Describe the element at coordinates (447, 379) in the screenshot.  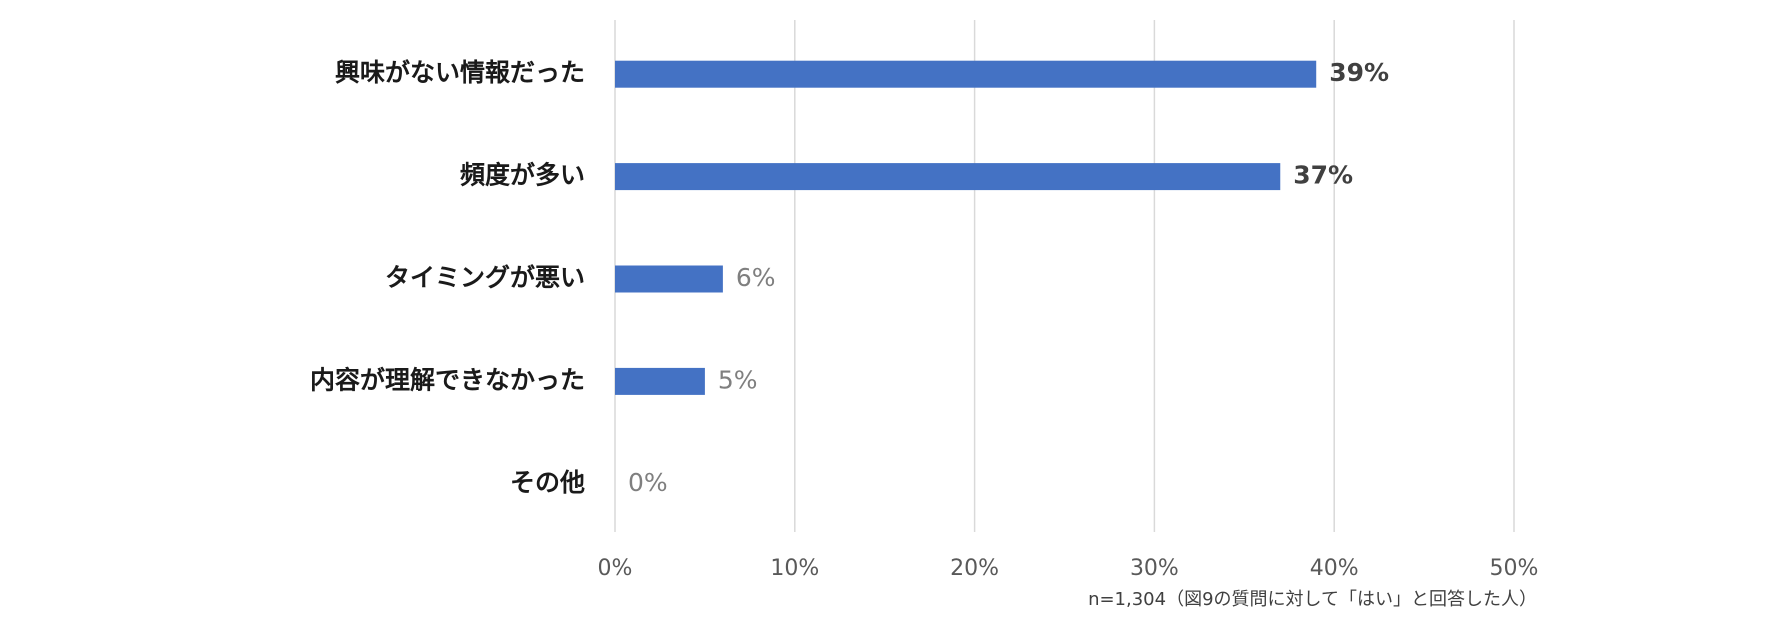
I see `category-label: 内容が理解できなかった` at that location.